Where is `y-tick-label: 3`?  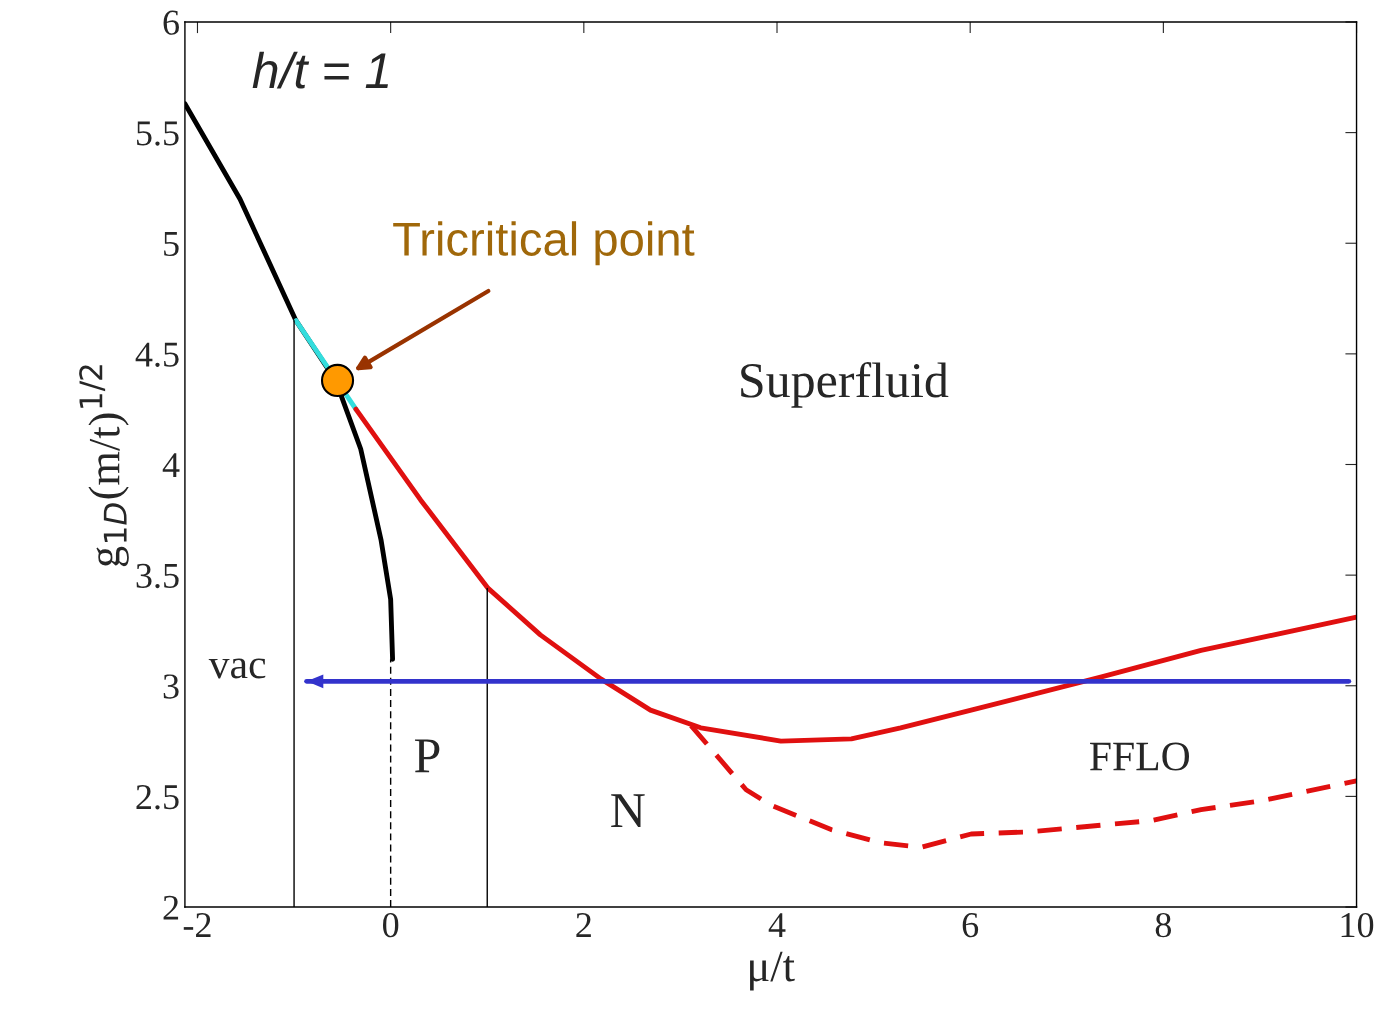 y-tick-label: 3 is located at coordinates (171, 686).